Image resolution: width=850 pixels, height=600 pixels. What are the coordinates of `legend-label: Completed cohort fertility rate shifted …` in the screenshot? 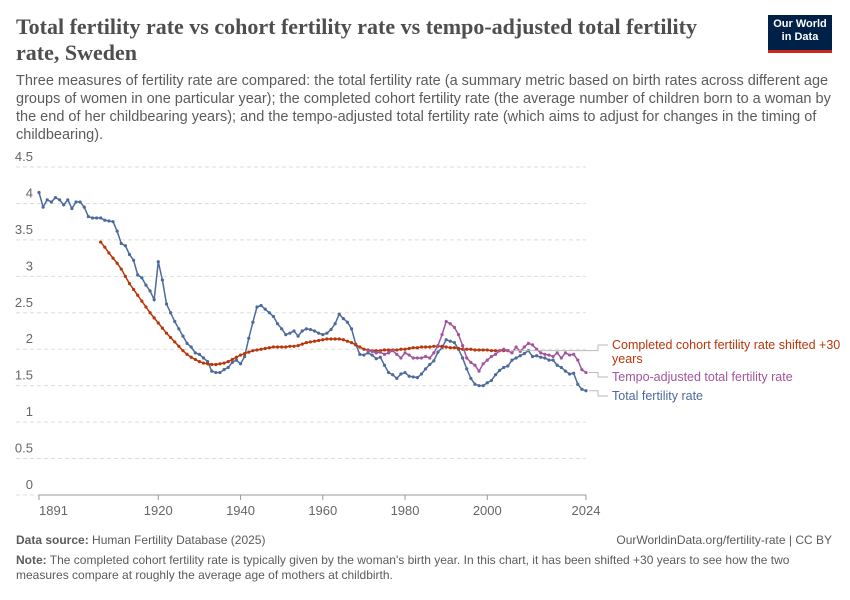 It's located at (726, 352).